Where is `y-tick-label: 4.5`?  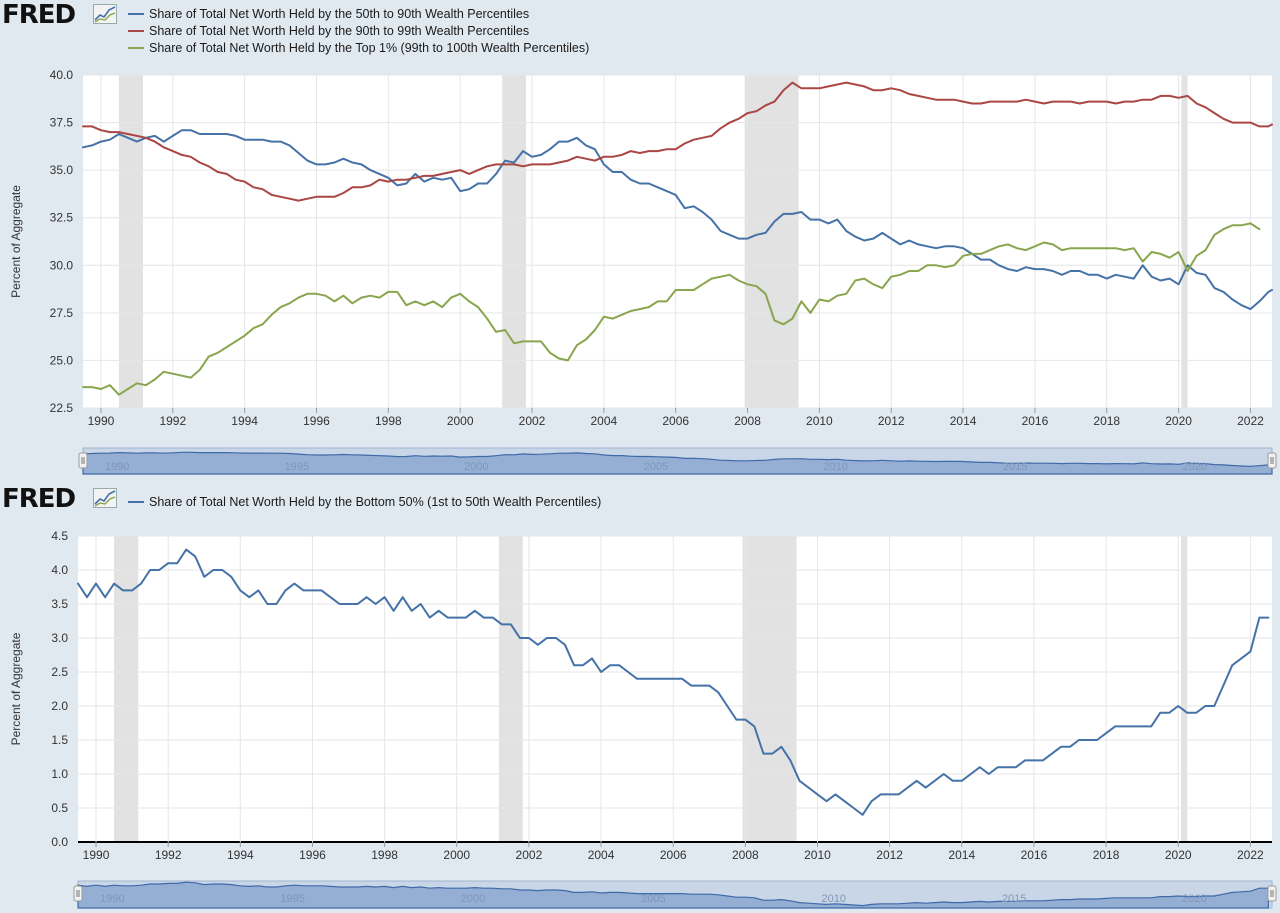
y-tick-label: 4.5 is located at coordinates (59, 536).